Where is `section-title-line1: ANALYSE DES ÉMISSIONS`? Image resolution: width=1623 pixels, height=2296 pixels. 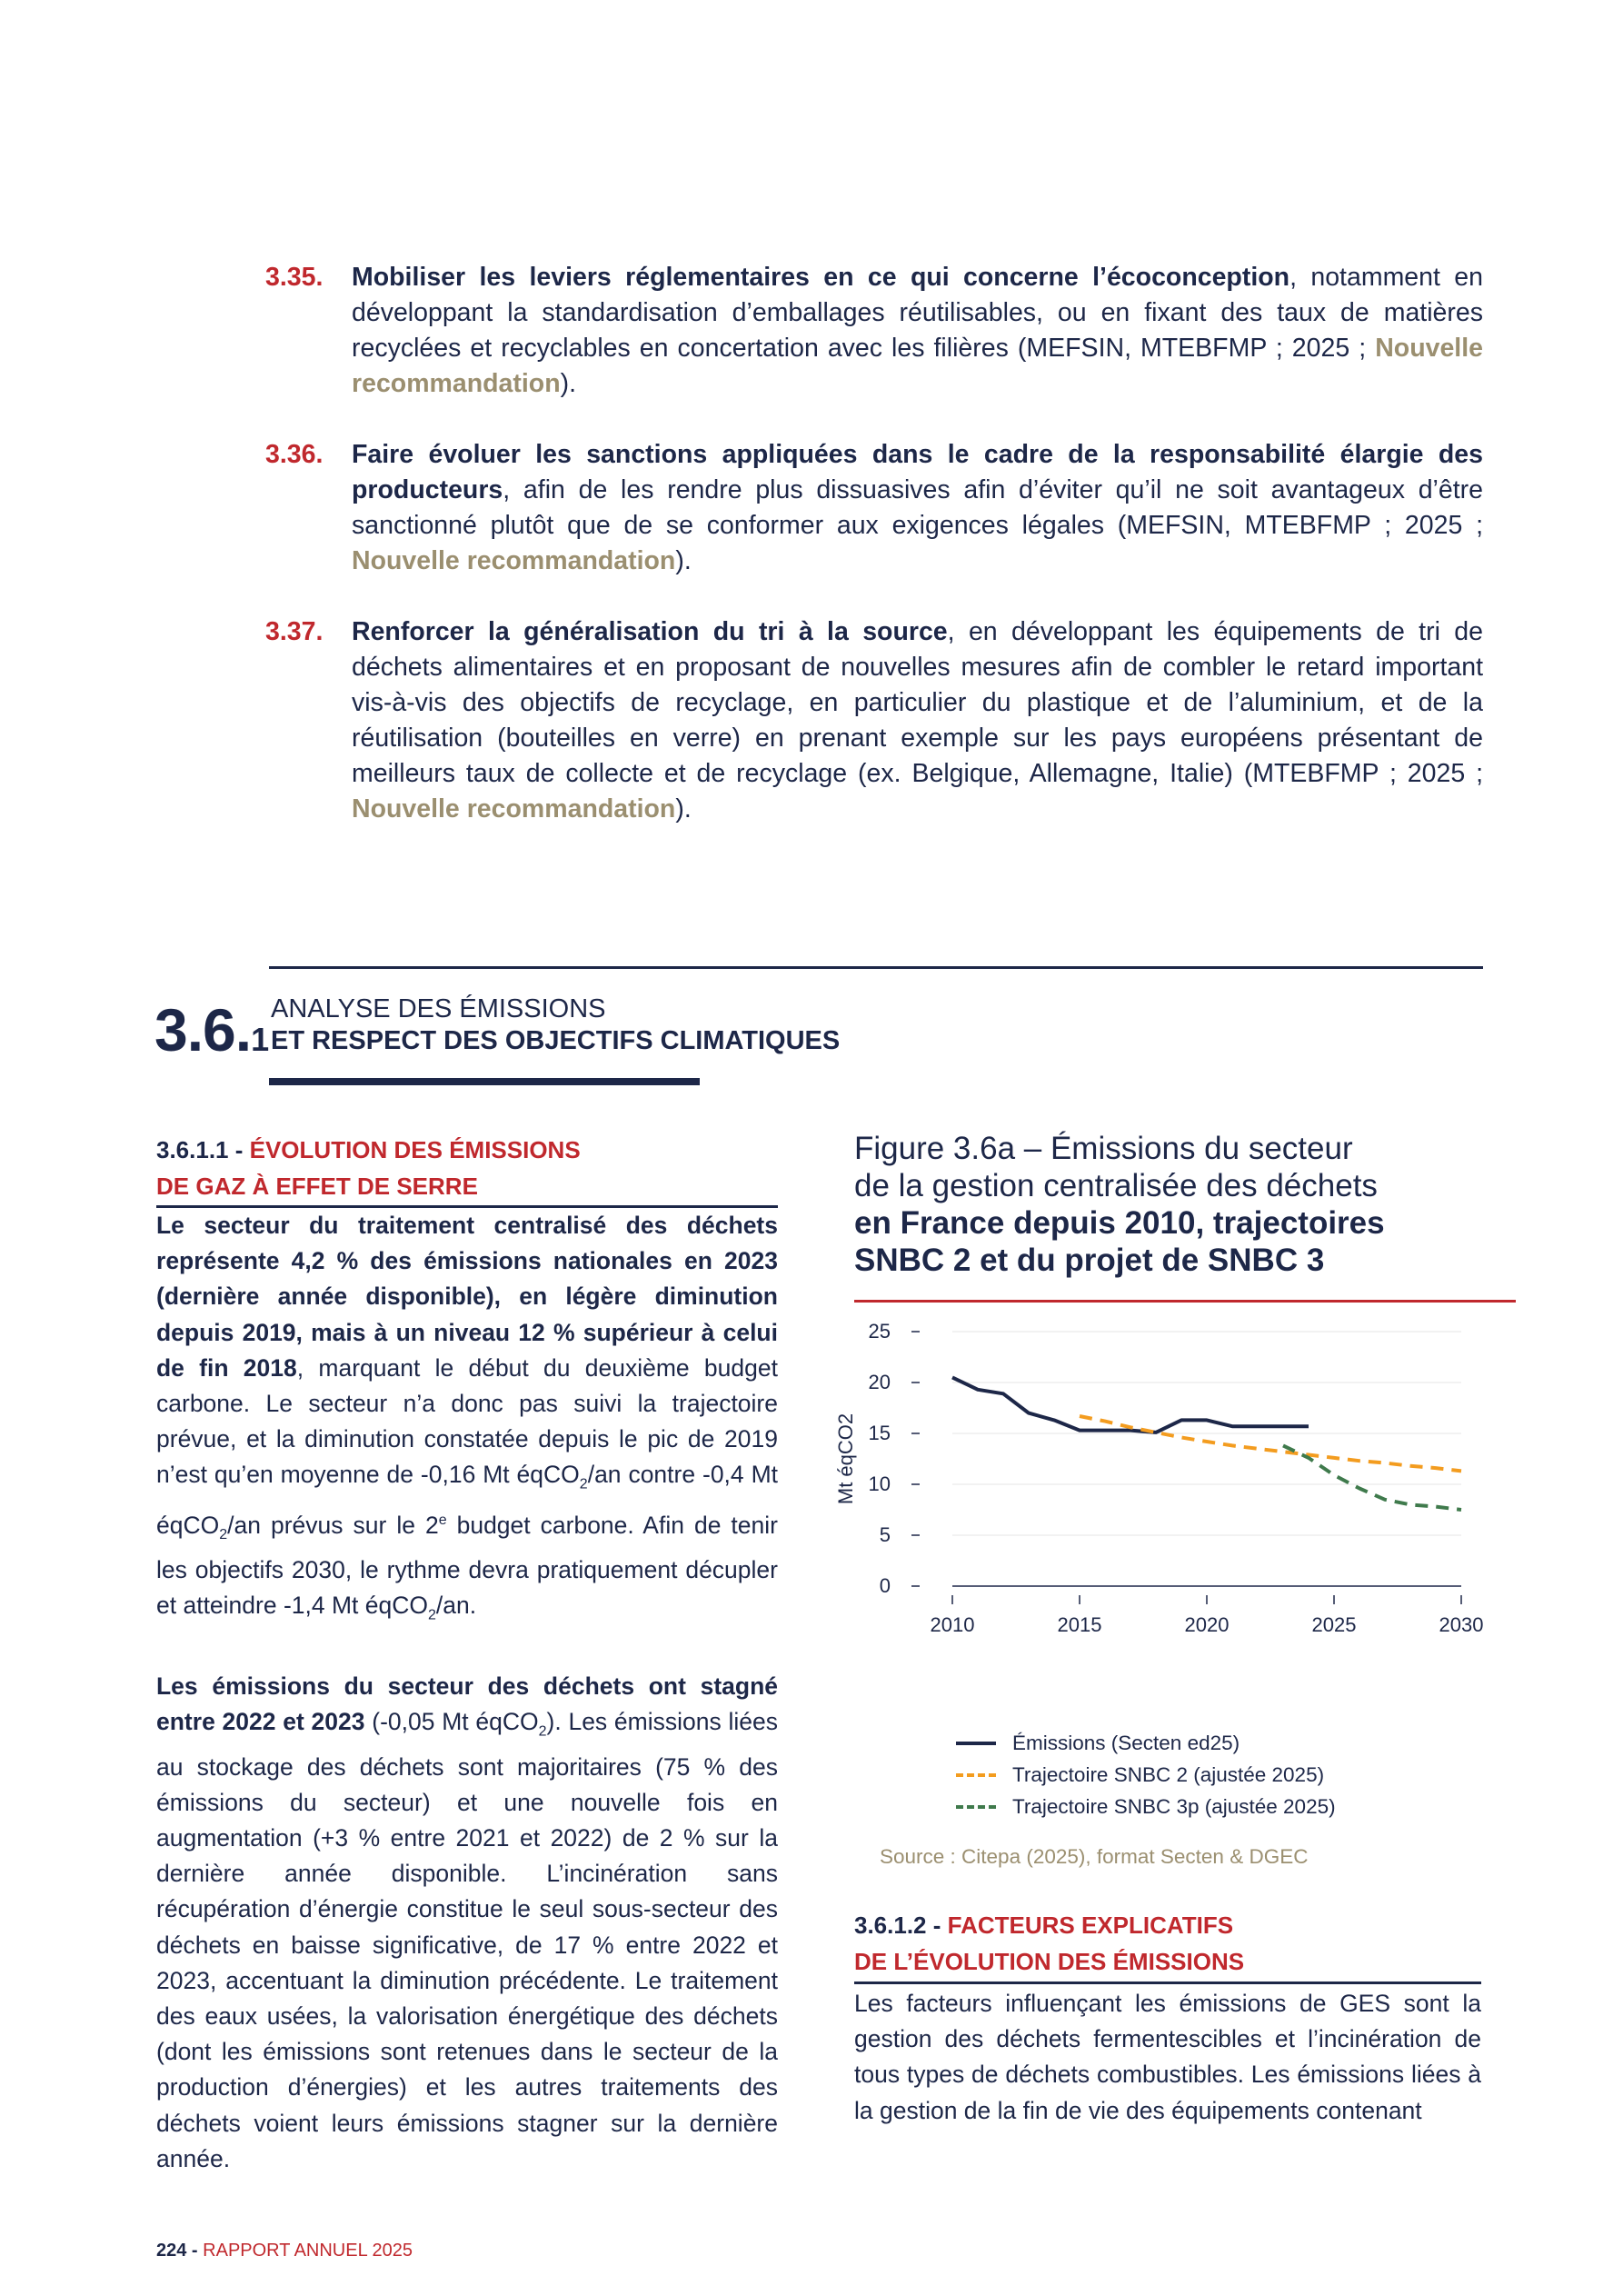
section-title-line1: ANALYSE DES ÉMISSIONS is located at coordinates (439, 1008).